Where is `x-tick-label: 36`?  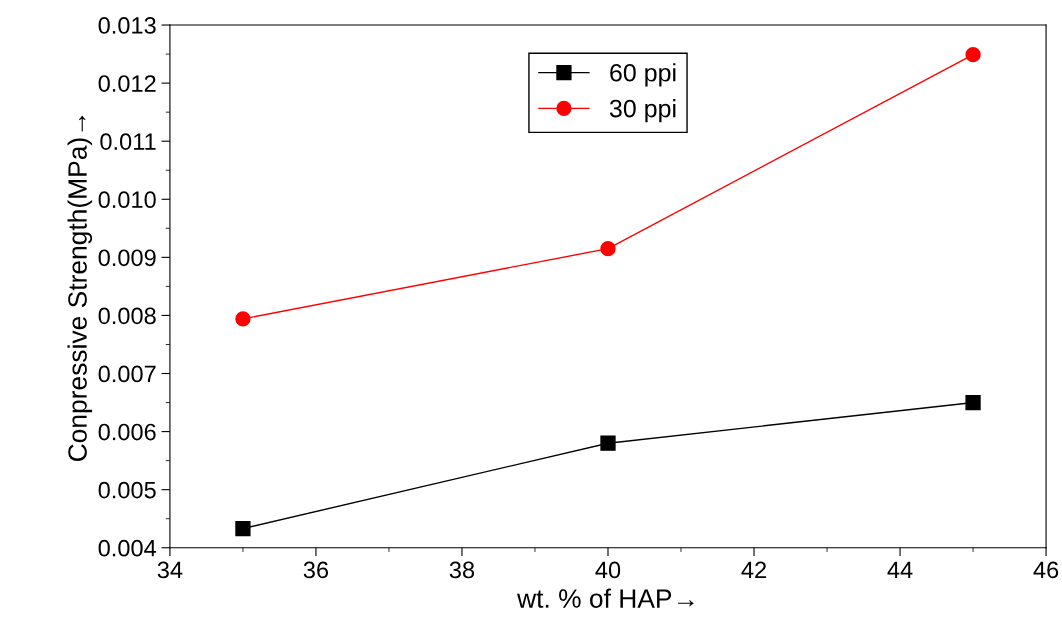
x-tick-label: 36 is located at coordinates (316, 570).